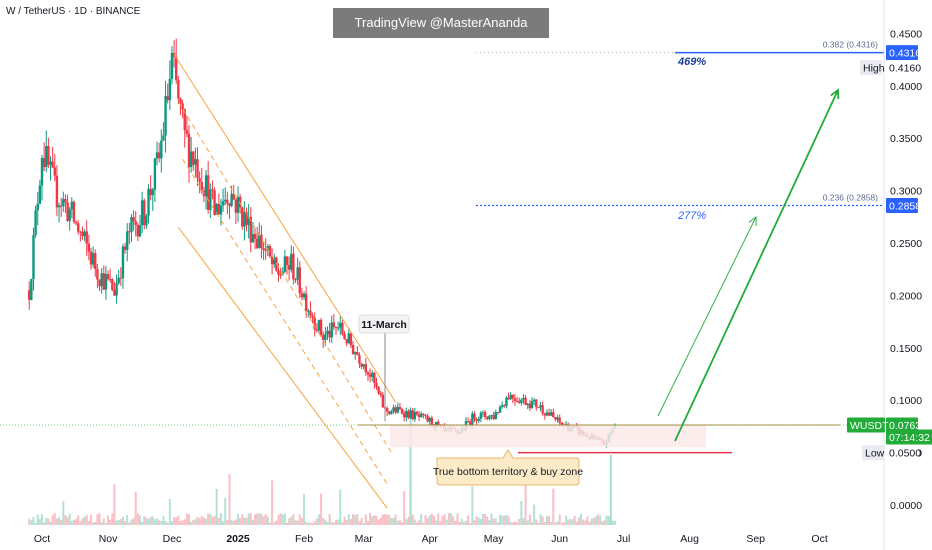 The height and width of the screenshot is (550, 932). What do you see at coordinates (902, 205) in the screenshot?
I see `fib-0236-tag-bg` at bounding box center [902, 205].